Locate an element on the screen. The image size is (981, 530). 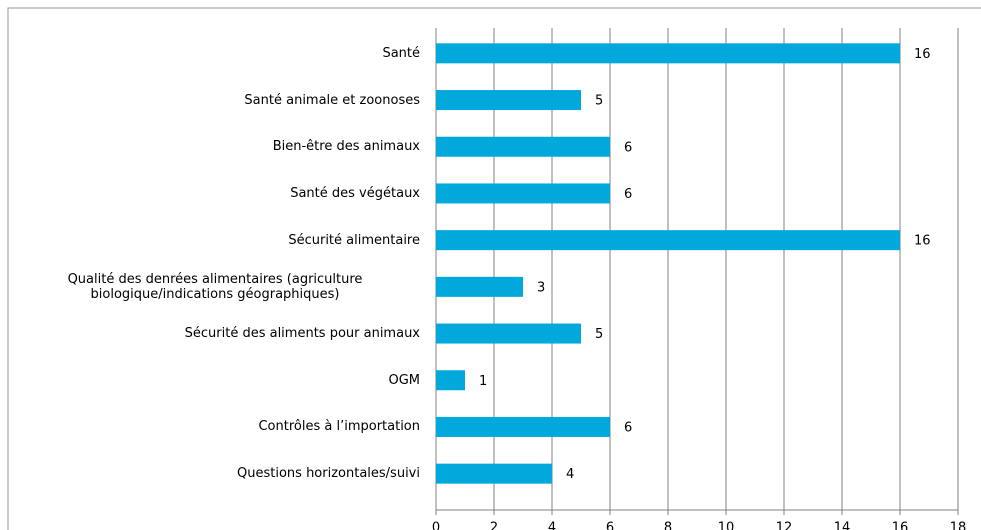
y-tick-label-wrap: Santé des végétaux is located at coordinates (215, 193).